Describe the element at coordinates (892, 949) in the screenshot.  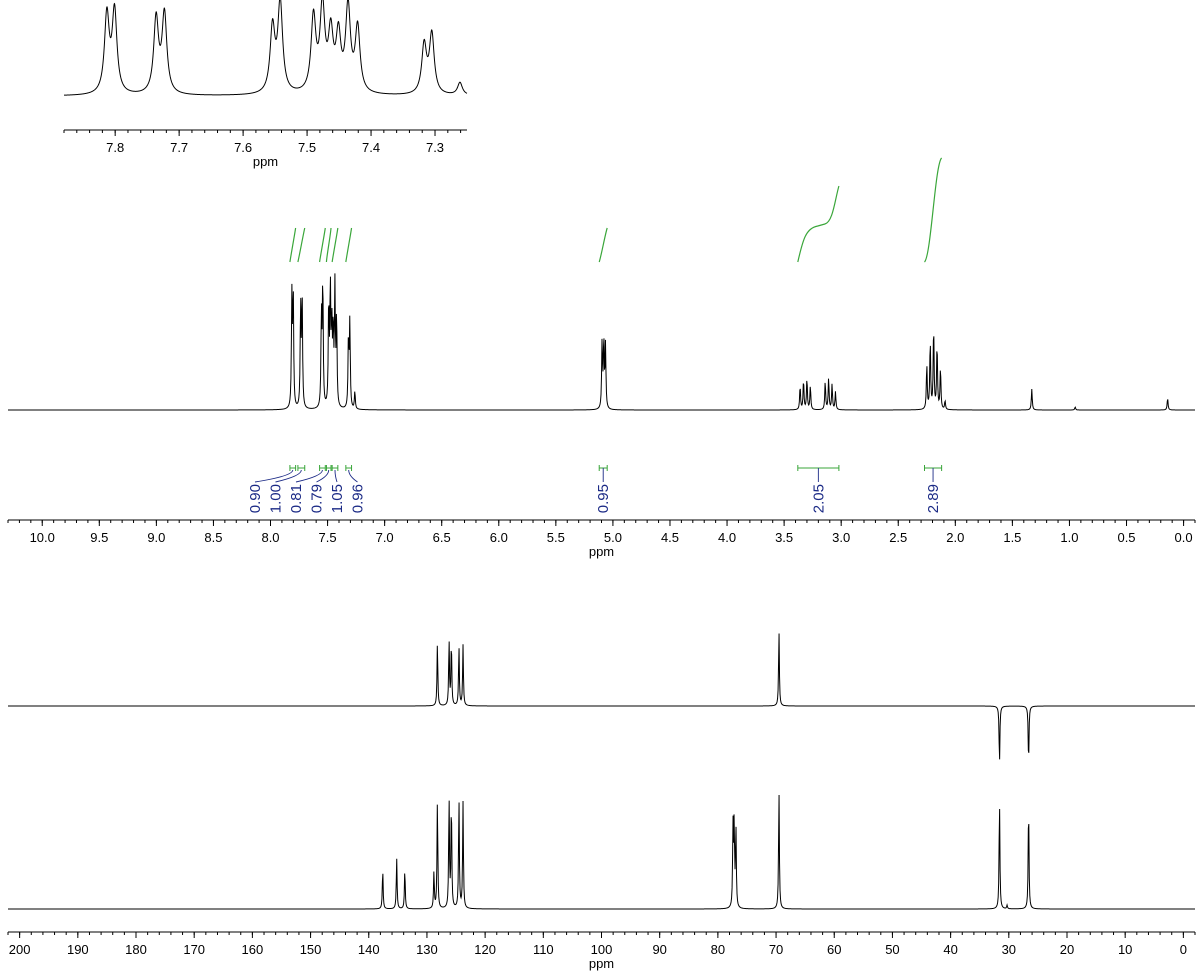
I see `tick-label: 50` at that location.